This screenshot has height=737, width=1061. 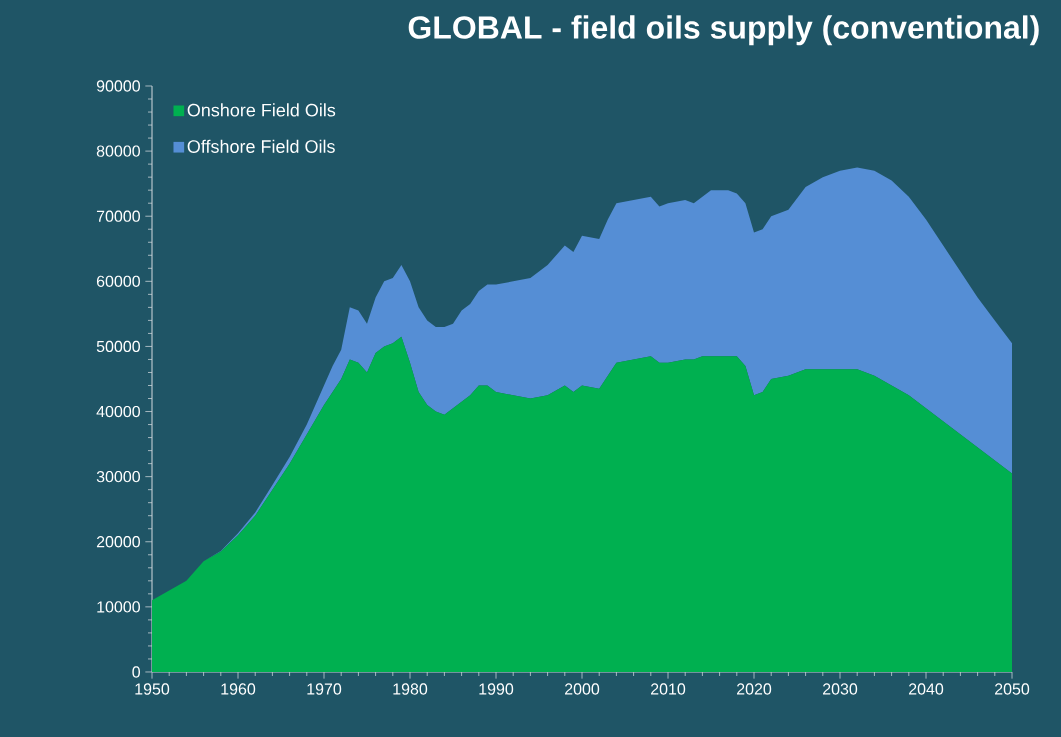 I want to click on y-tick-label: 70000, so click(x=118, y=216).